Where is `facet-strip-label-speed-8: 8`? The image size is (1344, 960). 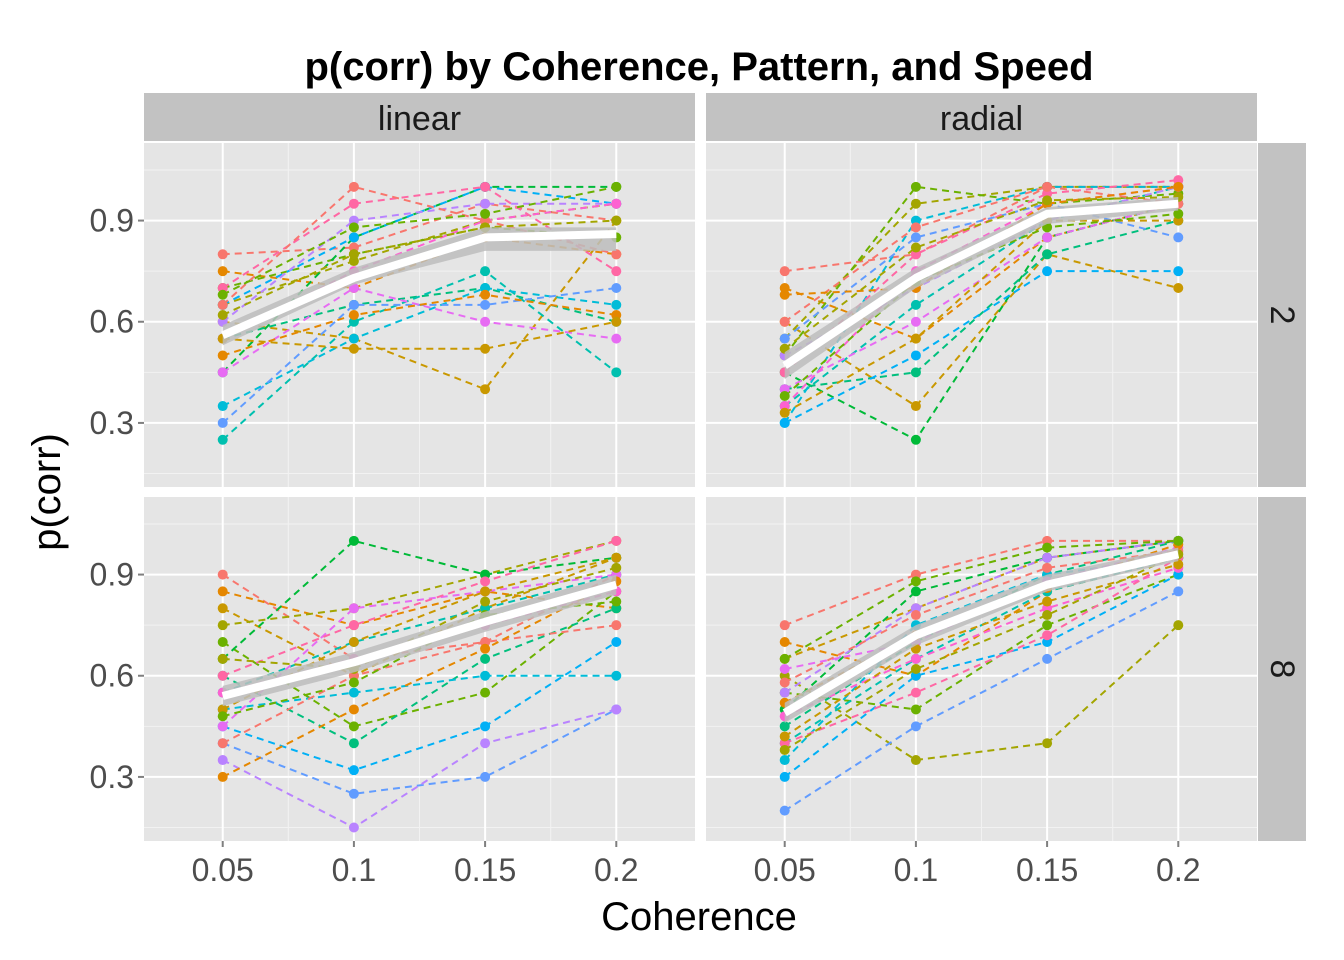 facet-strip-label-speed-8: 8 is located at coordinates (1282, 669).